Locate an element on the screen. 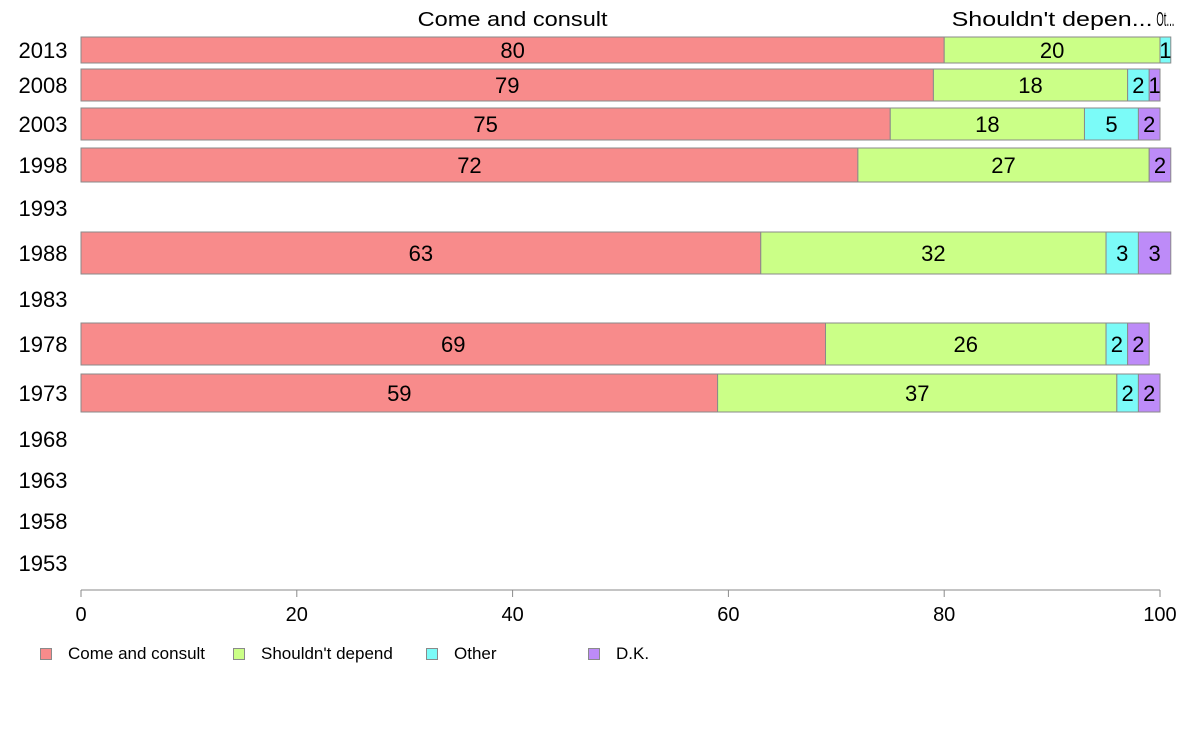 The width and height of the screenshot is (1188, 741). legend-label-other: Other is located at coordinates (475, 653).